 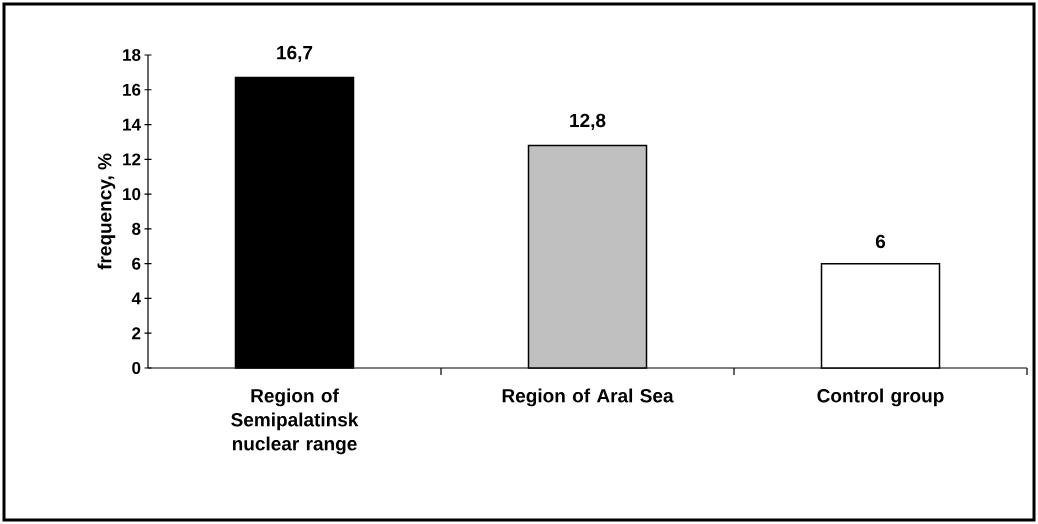 I want to click on x-tick-label: Region of Semipalatinsk nuclear range, so click(x=295, y=421).